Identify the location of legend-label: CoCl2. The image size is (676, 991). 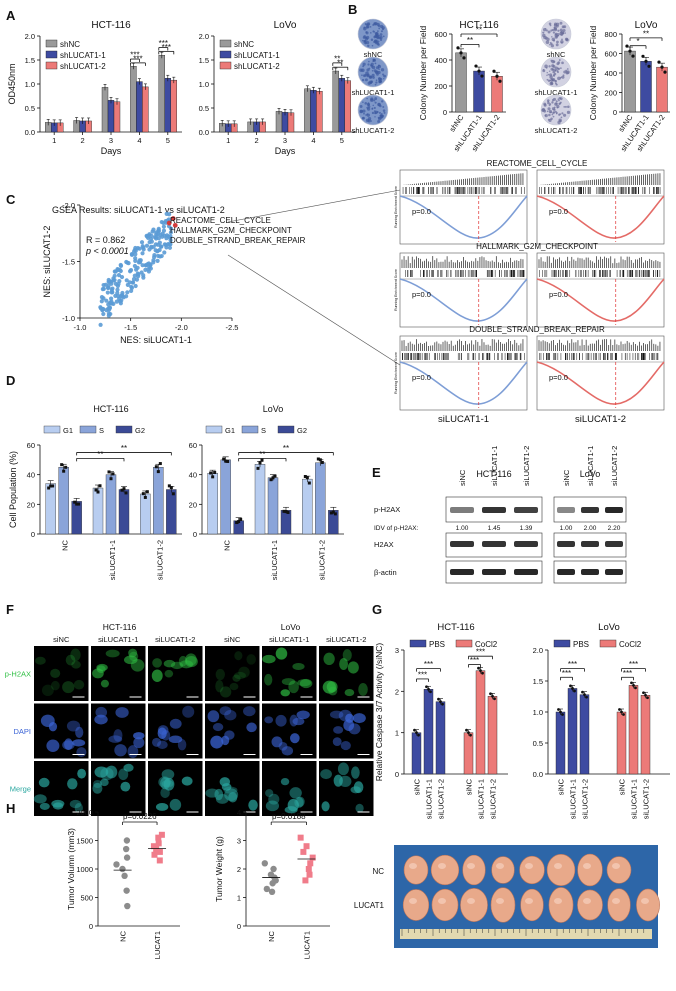
(630, 644).